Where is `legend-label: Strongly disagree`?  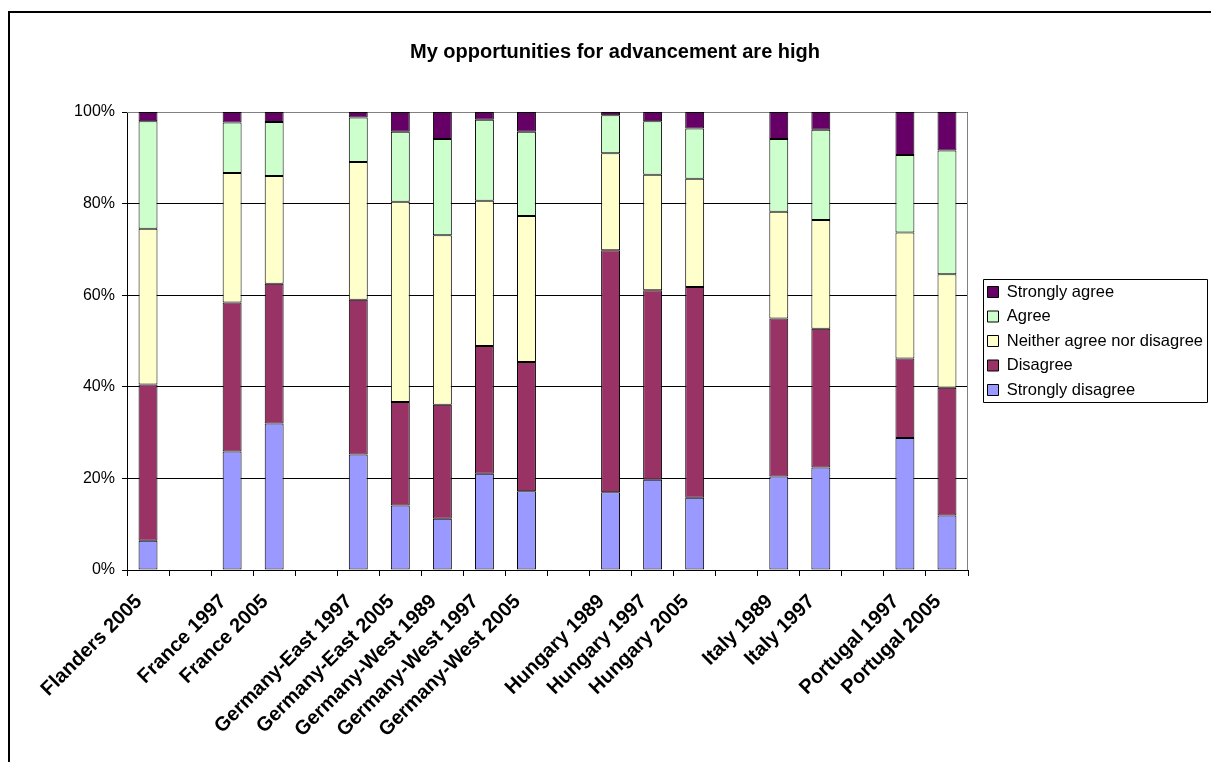 legend-label: Strongly disagree is located at coordinates (1071, 388).